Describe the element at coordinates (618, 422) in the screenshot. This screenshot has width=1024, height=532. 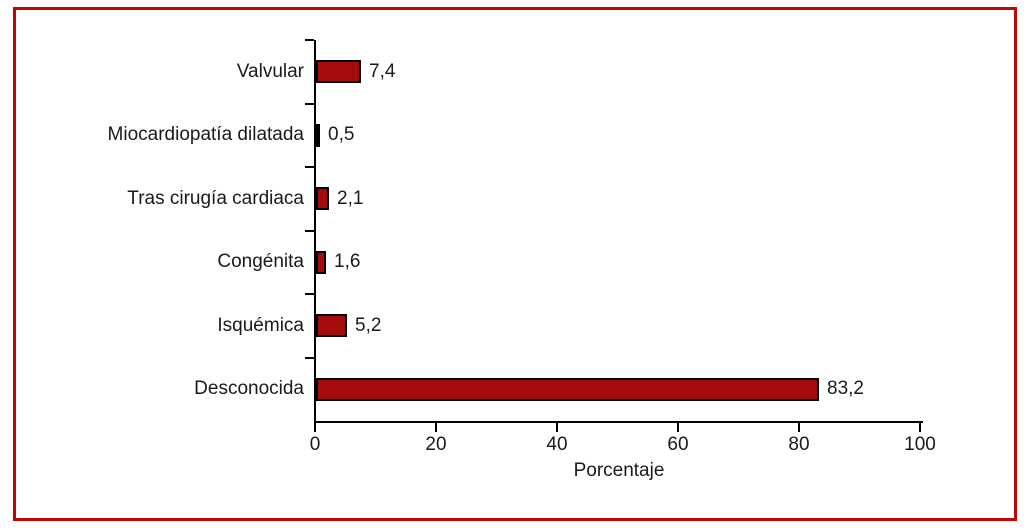
I see `x-axis-line` at that location.